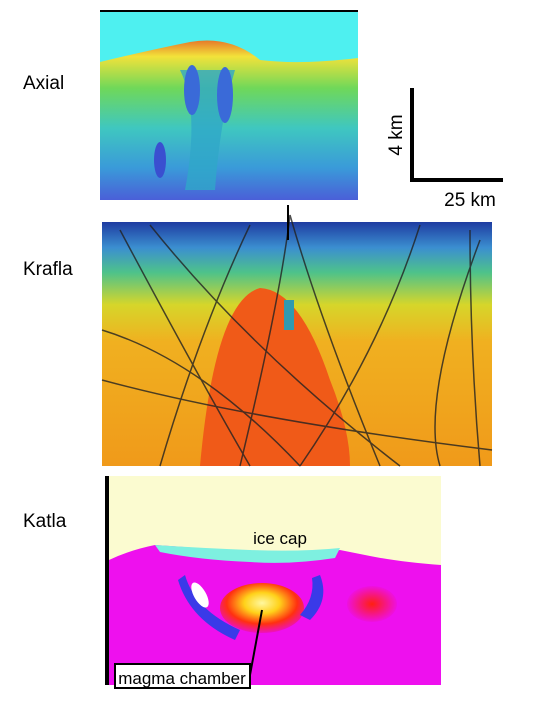 This screenshot has height=720, width=559. Describe the element at coordinates (470, 200) in the screenshot. I see `scale-horizontal: 25 km` at that location.